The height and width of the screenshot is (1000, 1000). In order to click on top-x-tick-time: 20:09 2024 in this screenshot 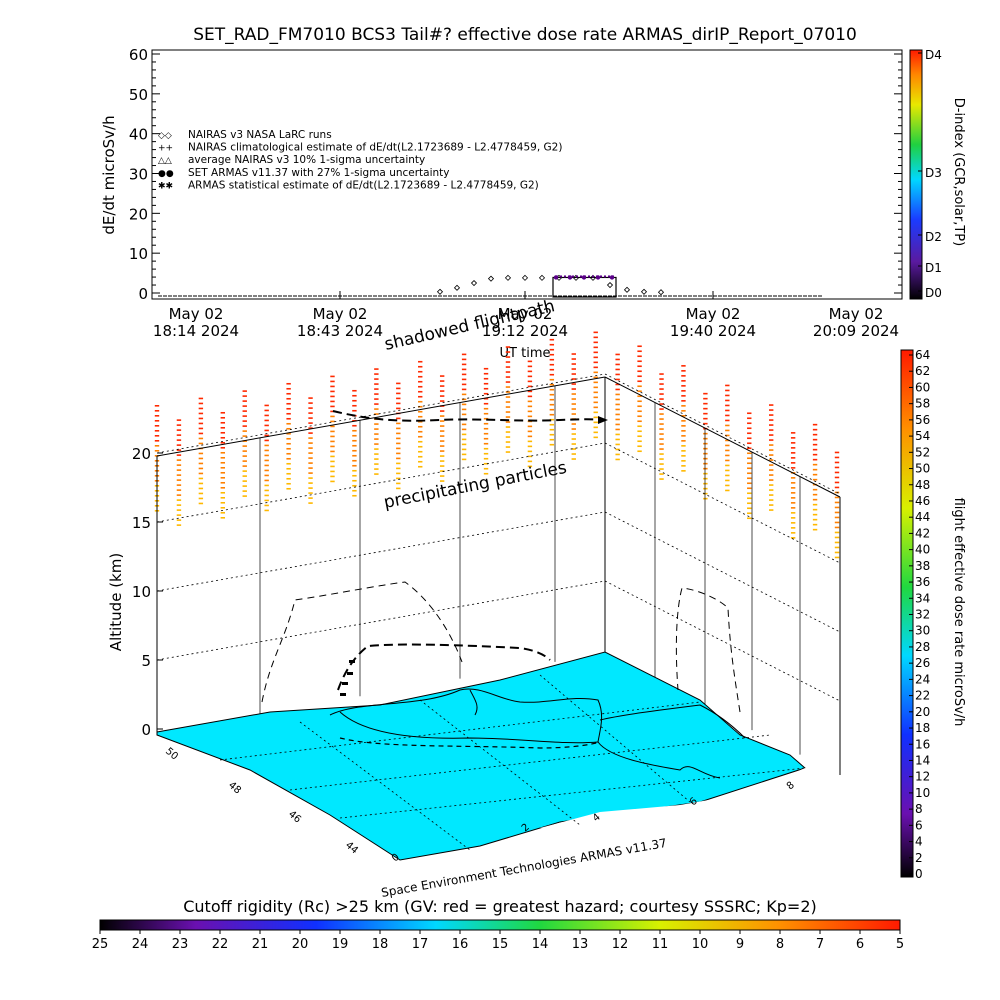, I will do `click(856, 331)`.